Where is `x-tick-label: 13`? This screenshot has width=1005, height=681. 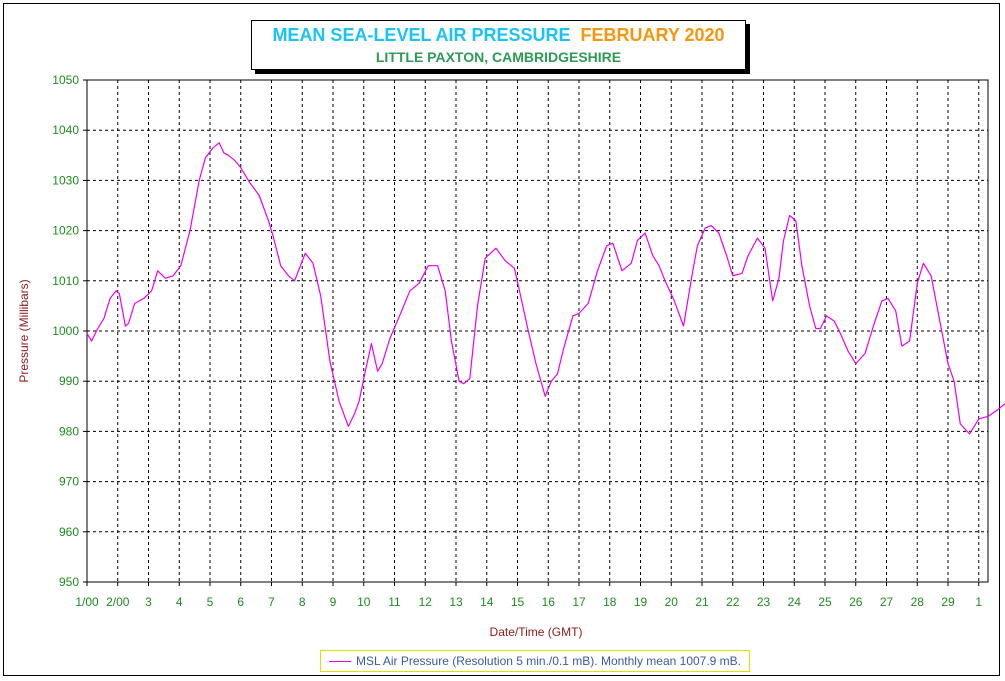 x-tick-label: 13 is located at coordinates (456, 602).